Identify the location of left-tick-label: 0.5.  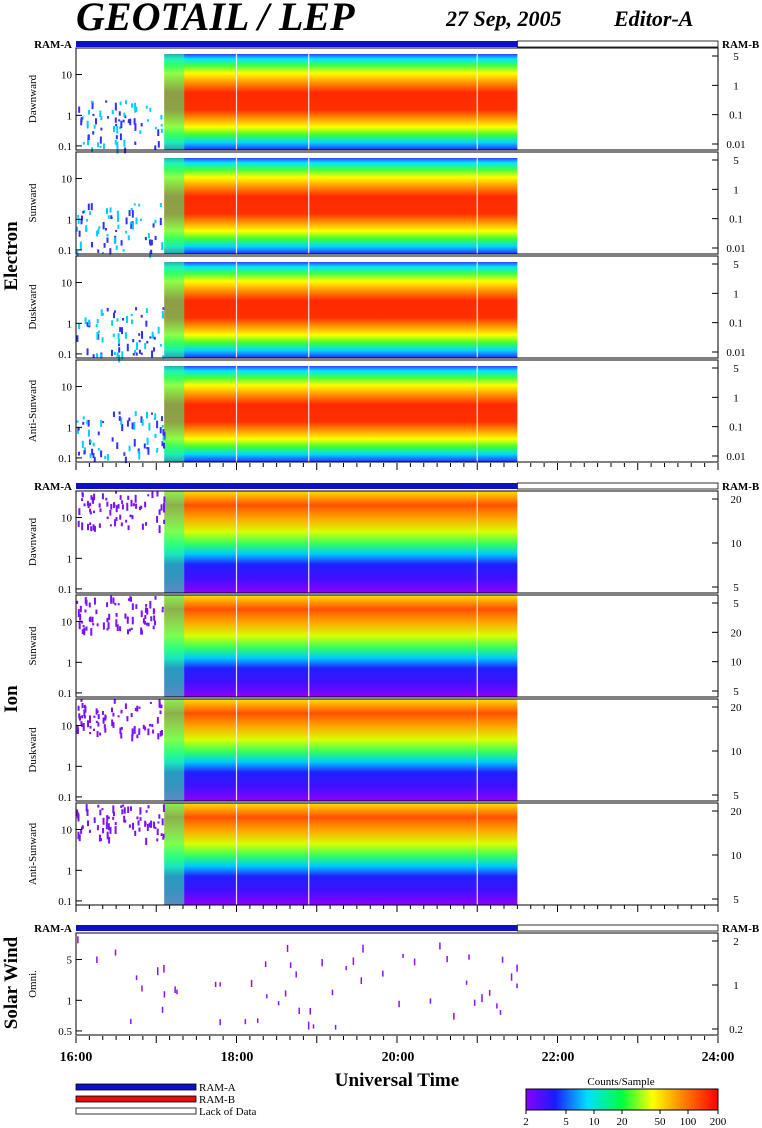
(65, 1032).